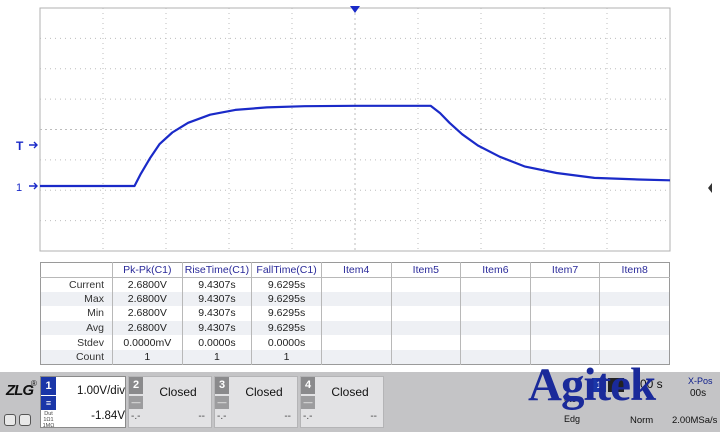  What do you see at coordinates (48, 403) in the screenshot?
I see `channel1-coupling-icon: ≡` at bounding box center [48, 403].